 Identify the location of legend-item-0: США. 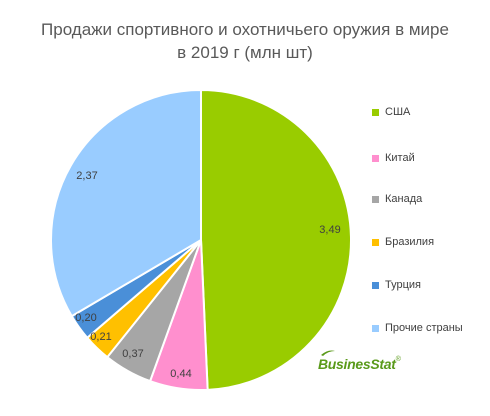
(391, 112).